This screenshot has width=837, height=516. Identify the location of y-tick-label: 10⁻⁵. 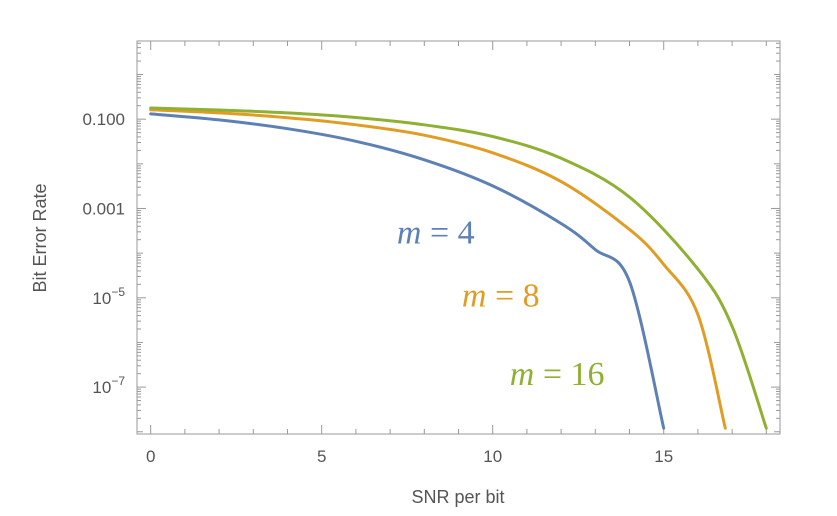
(108, 296).